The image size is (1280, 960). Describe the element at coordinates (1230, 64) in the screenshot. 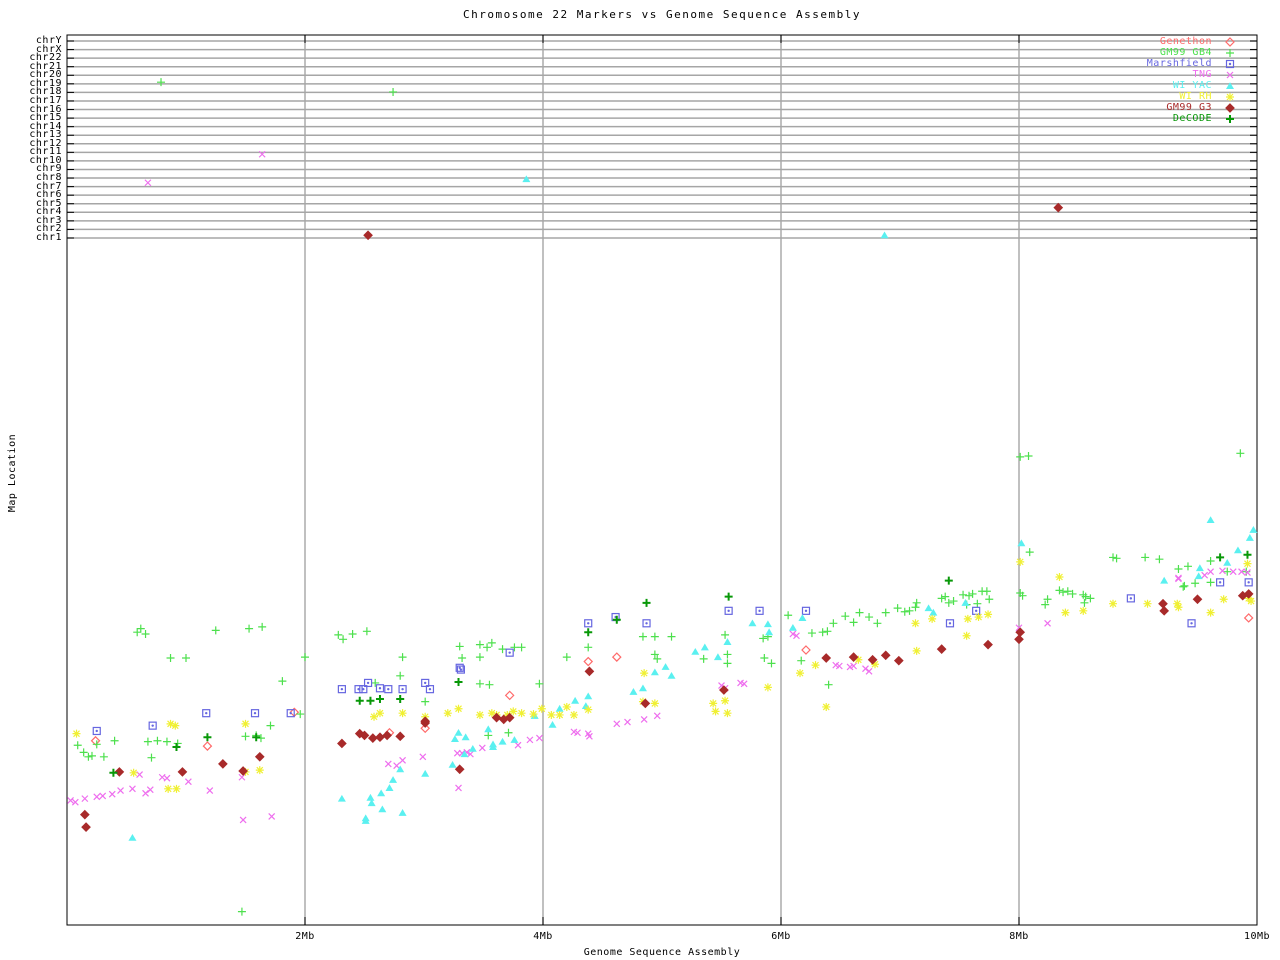

I see `legend-marker-marshfield-icon` at that location.